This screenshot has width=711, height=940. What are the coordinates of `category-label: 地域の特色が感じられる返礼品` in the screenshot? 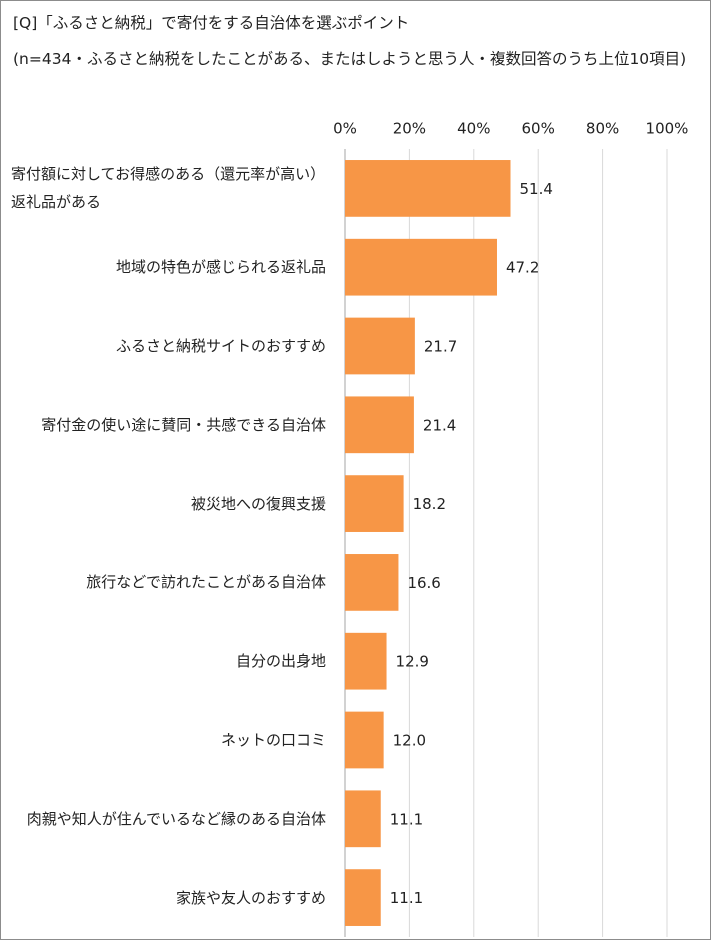 It's located at (168, 267).